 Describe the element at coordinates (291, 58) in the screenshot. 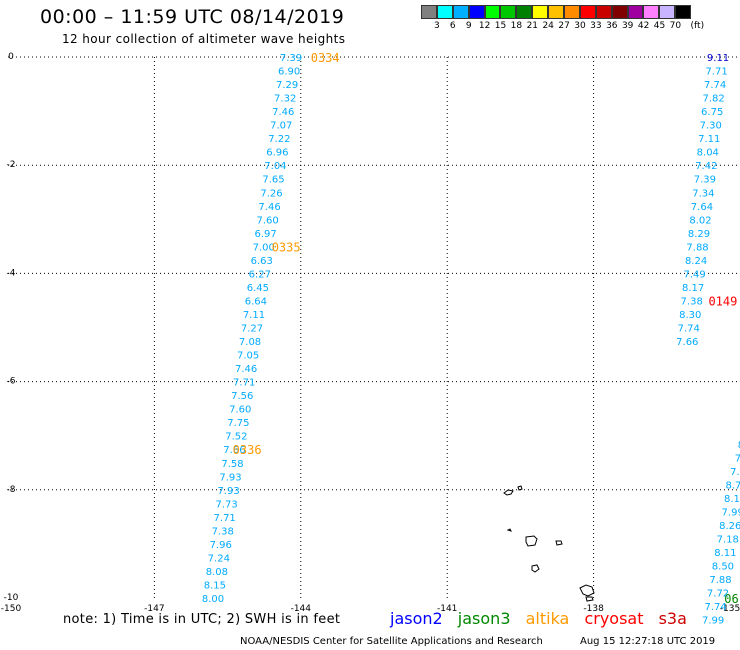

I see `wave-height-value: 7.39` at that location.